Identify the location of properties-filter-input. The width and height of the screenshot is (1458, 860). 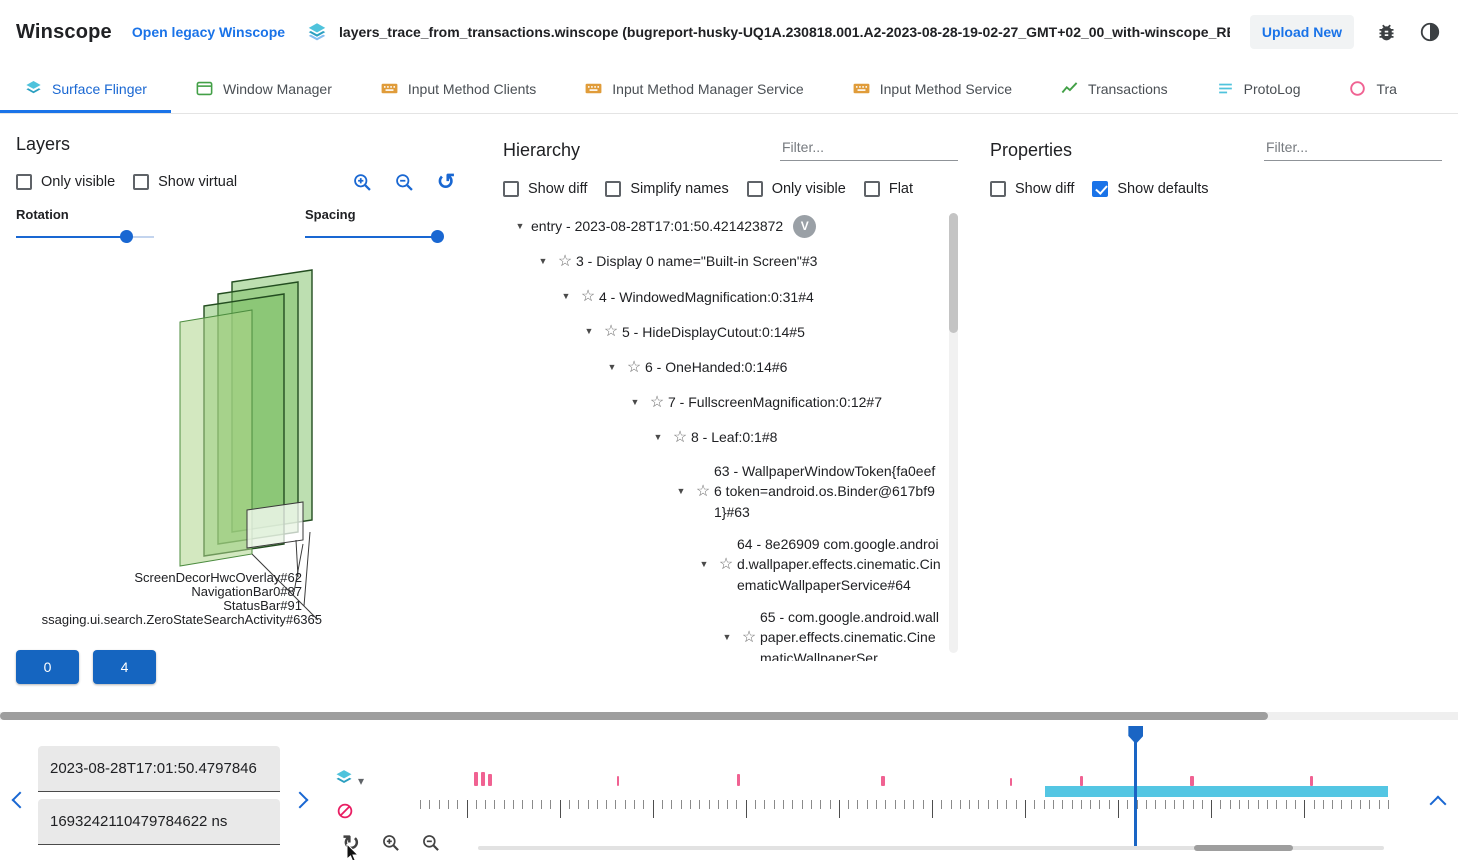
(1353, 147).